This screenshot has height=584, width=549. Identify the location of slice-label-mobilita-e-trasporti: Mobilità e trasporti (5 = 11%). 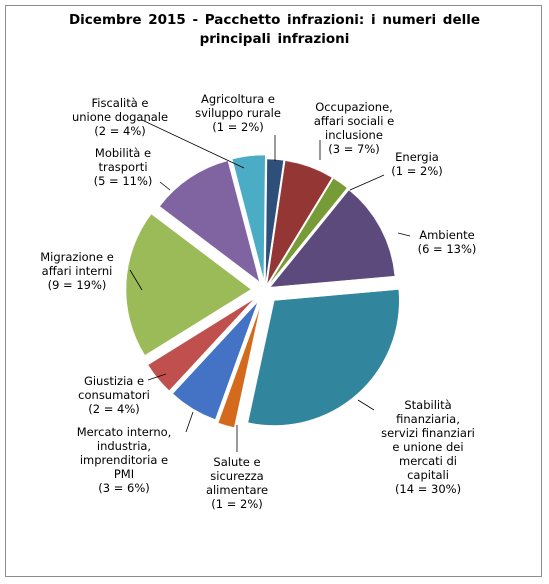
(123, 167).